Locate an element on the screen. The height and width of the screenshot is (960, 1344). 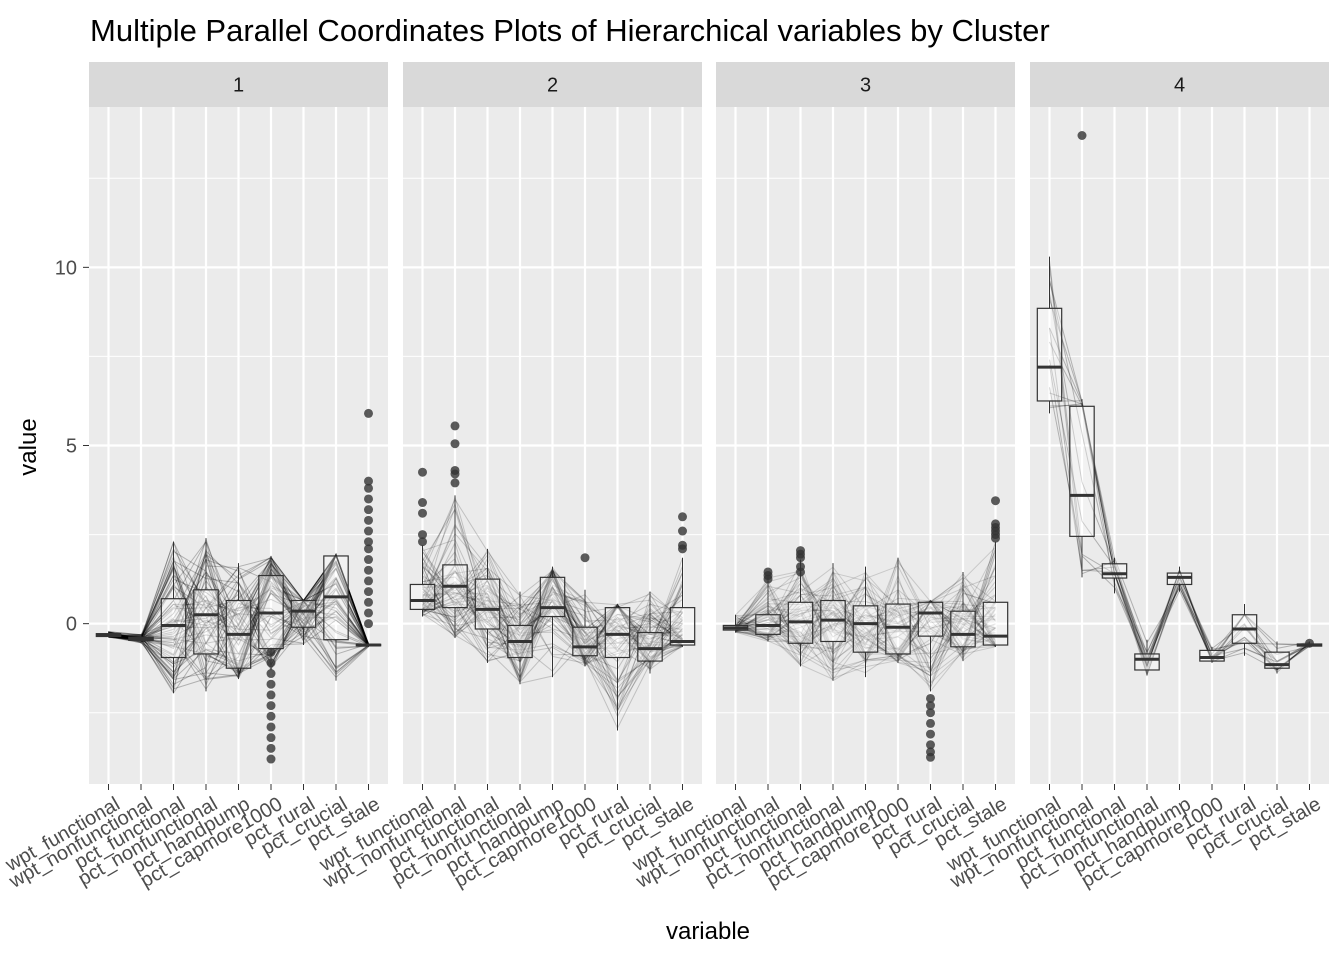
facet-strip-label: 2 is located at coordinates (552, 86).